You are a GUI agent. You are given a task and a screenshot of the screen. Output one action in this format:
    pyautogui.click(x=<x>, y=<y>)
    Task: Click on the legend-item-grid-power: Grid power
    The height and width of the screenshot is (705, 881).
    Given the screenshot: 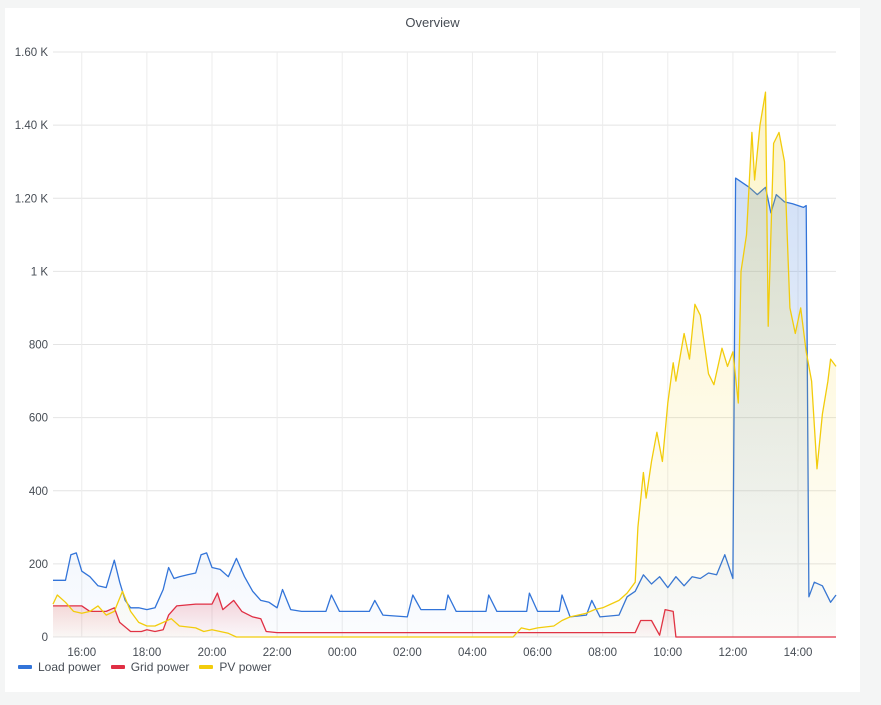 What is the action you would take?
    pyautogui.click(x=150, y=667)
    